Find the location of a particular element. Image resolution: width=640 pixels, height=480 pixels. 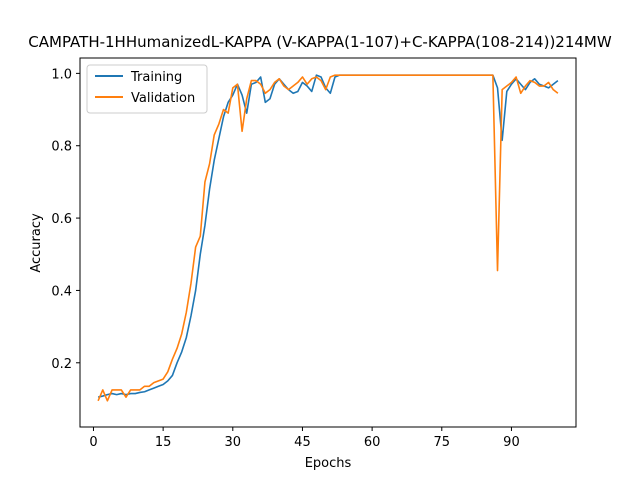

y-tick-label: 1.0 is located at coordinates (61, 74).